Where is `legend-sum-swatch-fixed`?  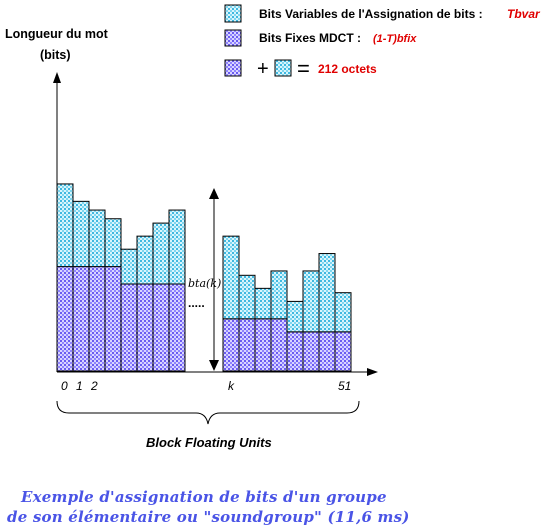
legend-sum-swatch-fixed is located at coordinates (233, 68).